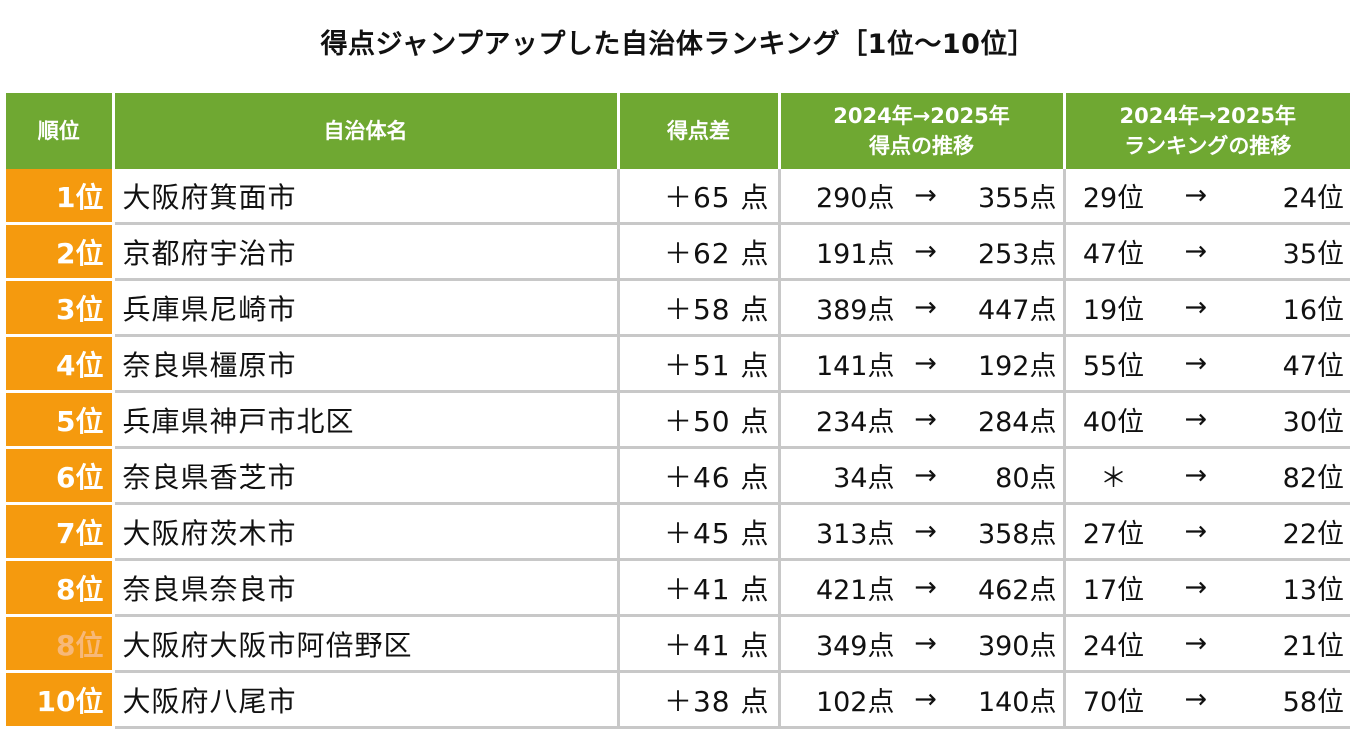 The image size is (1356, 729). I want to click on rank-from: 24位, so click(1113, 646).